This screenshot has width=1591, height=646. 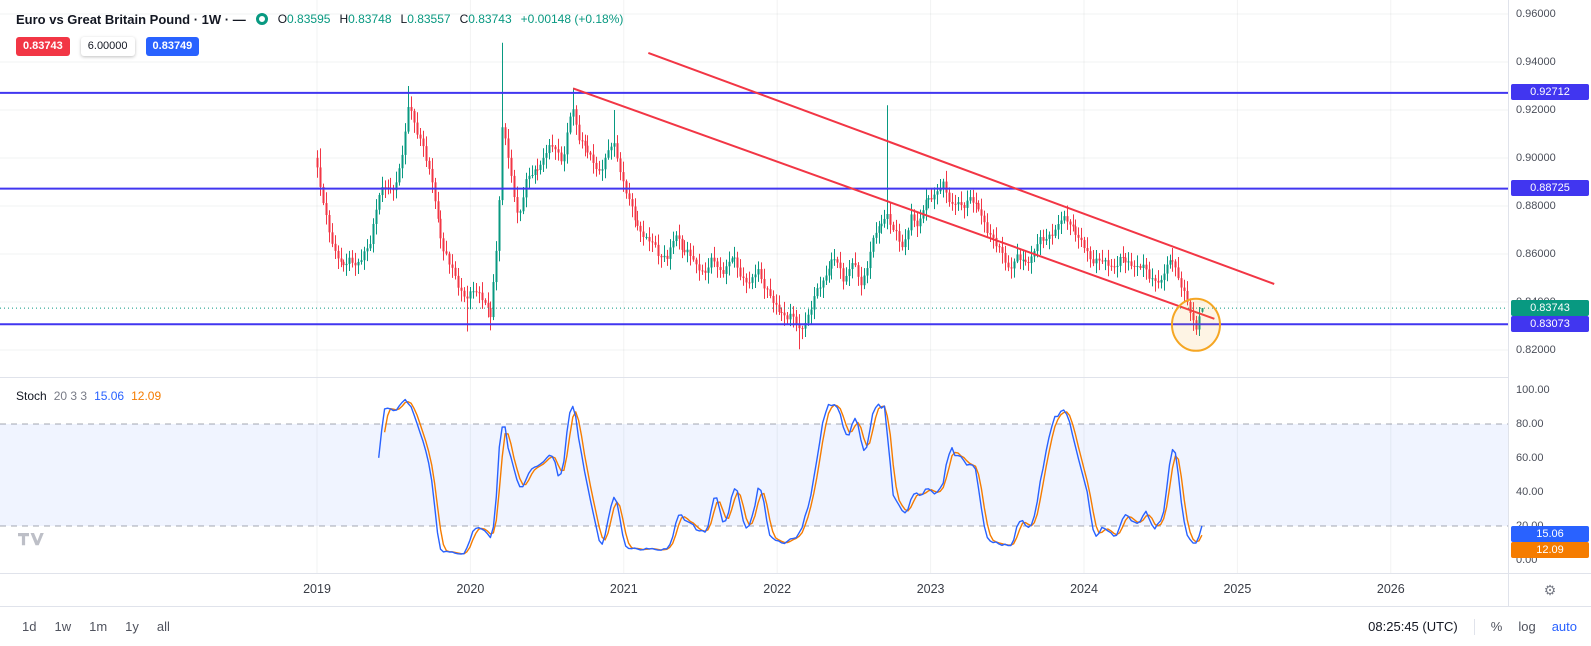 What do you see at coordinates (1550, 323) in the screenshot?
I see `level-price-badge: 0.83073` at bounding box center [1550, 323].